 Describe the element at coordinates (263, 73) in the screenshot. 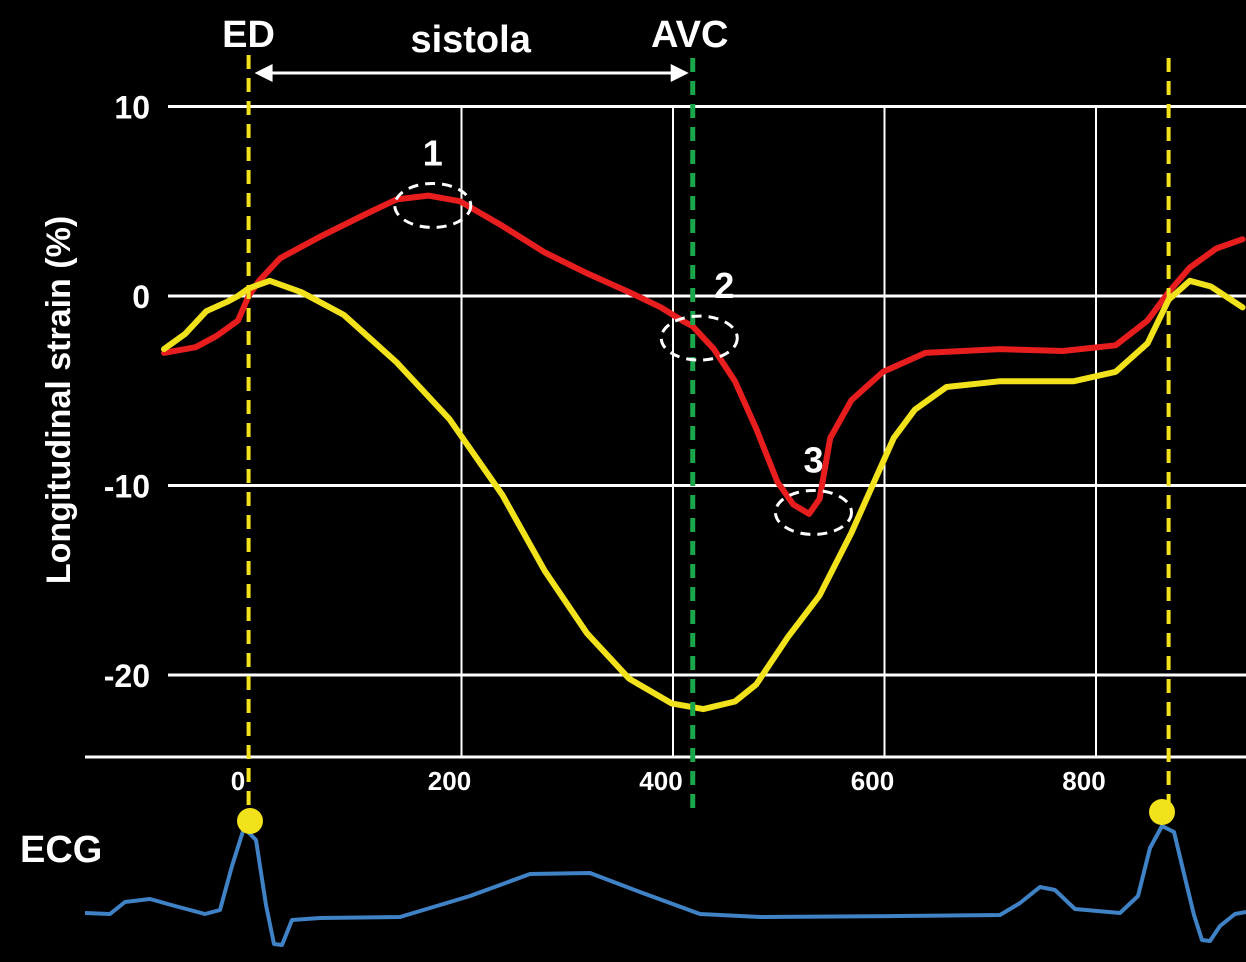

I see `systole-arrow-head-left` at that location.